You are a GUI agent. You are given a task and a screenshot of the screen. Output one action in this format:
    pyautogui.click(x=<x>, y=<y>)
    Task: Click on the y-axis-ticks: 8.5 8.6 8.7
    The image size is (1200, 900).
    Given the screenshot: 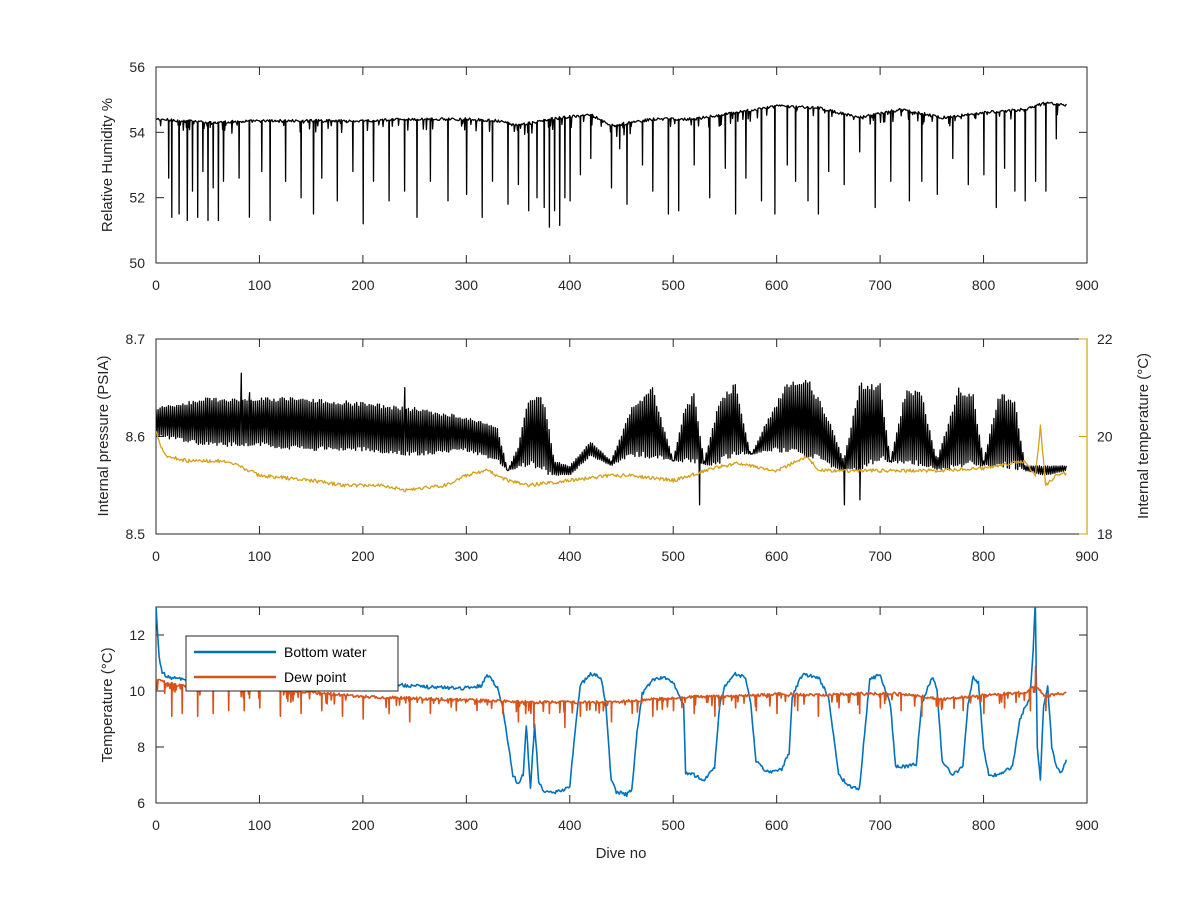 What is the action you would take?
    pyautogui.click(x=145, y=436)
    